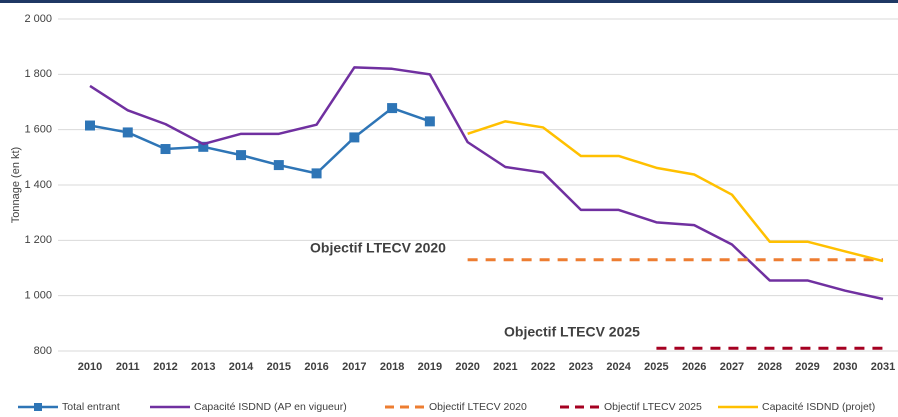  Describe the element at coordinates (241, 367) in the screenshot. I see `x-tick-label: 2014` at that location.